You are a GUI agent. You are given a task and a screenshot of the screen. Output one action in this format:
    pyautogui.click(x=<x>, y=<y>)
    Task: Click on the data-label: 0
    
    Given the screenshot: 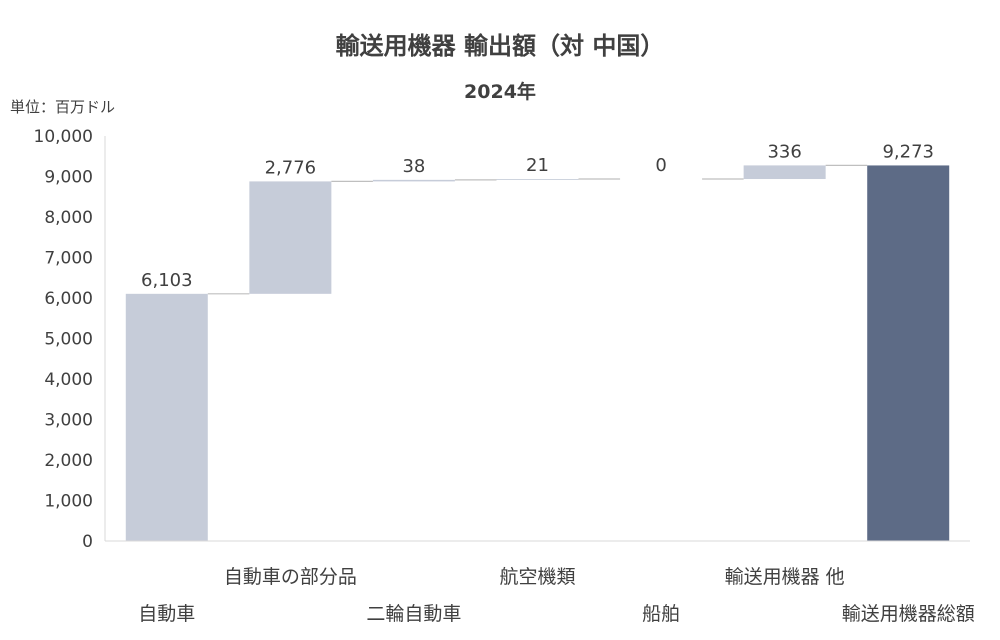 What is the action you would take?
    pyautogui.click(x=660, y=165)
    